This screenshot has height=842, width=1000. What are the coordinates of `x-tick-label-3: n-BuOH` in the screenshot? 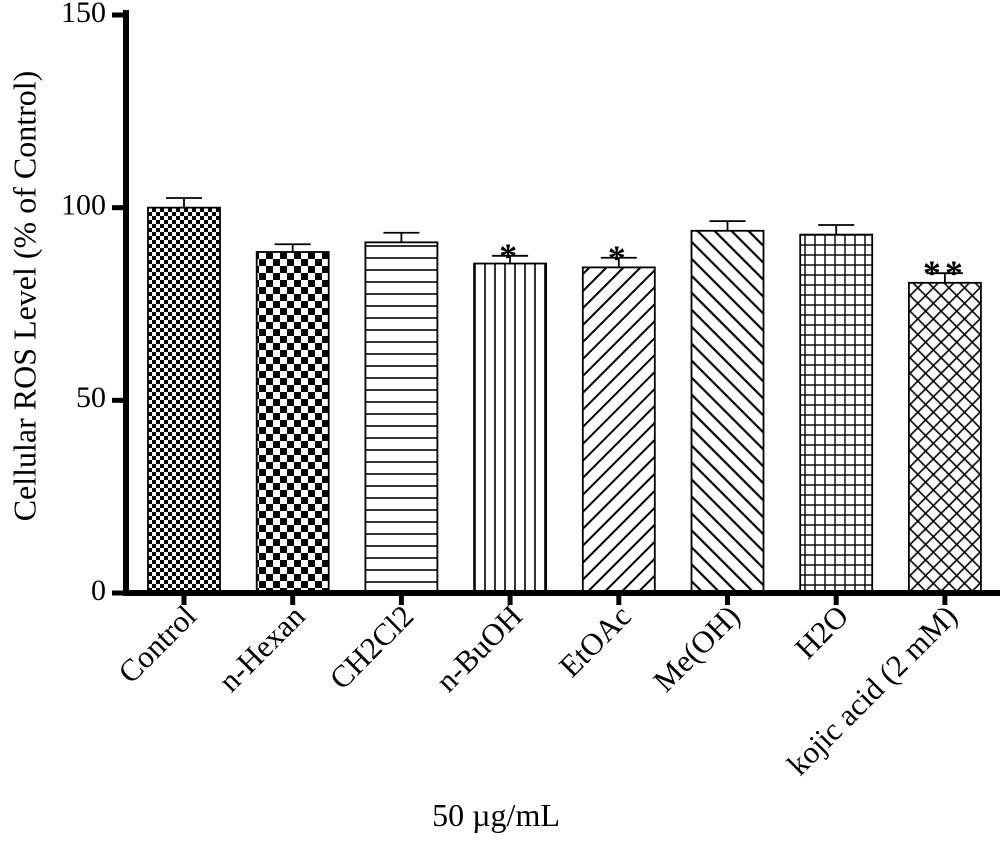 It's located at (479, 648).